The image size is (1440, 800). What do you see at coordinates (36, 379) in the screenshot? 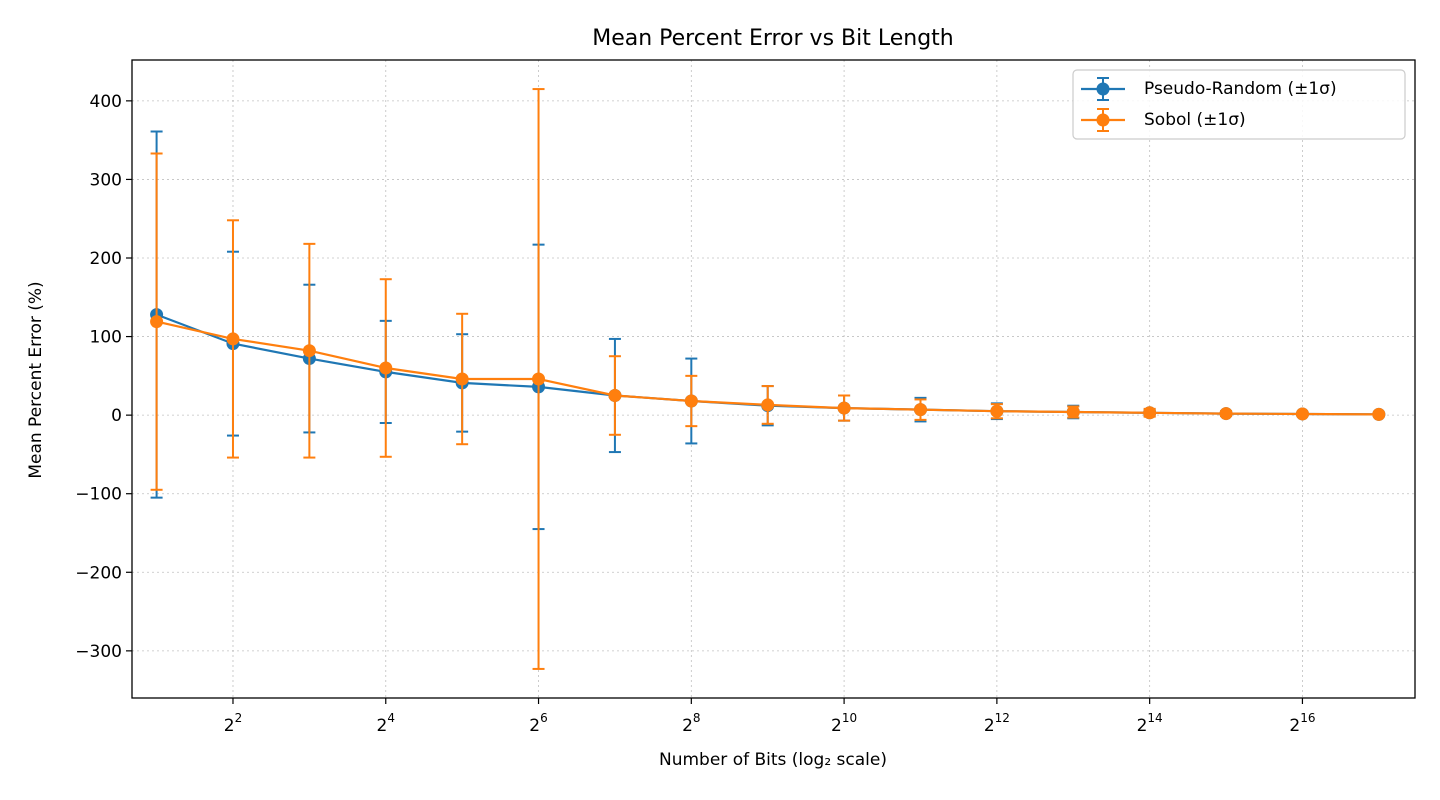
I see `y-axis-label: Mean Percent Error (%)` at bounding box center [36, 379].